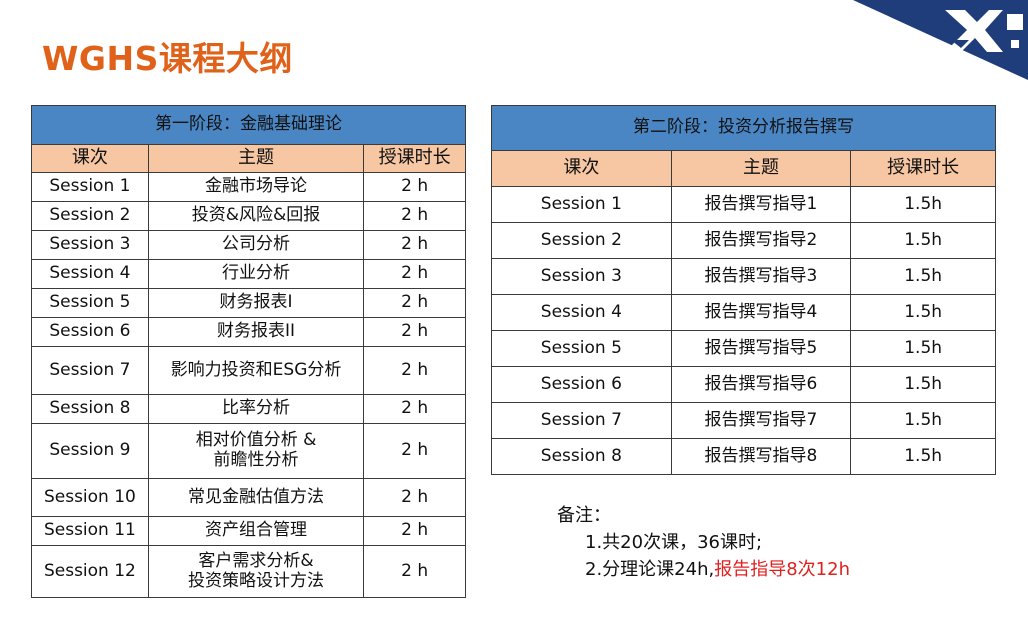 This screenshot has width=1028, height=640. What do you see at coordinates (256, 580) in the screenshot?
I see `topic-line: 投资策略设计方法` at bounding box center [256, 580].